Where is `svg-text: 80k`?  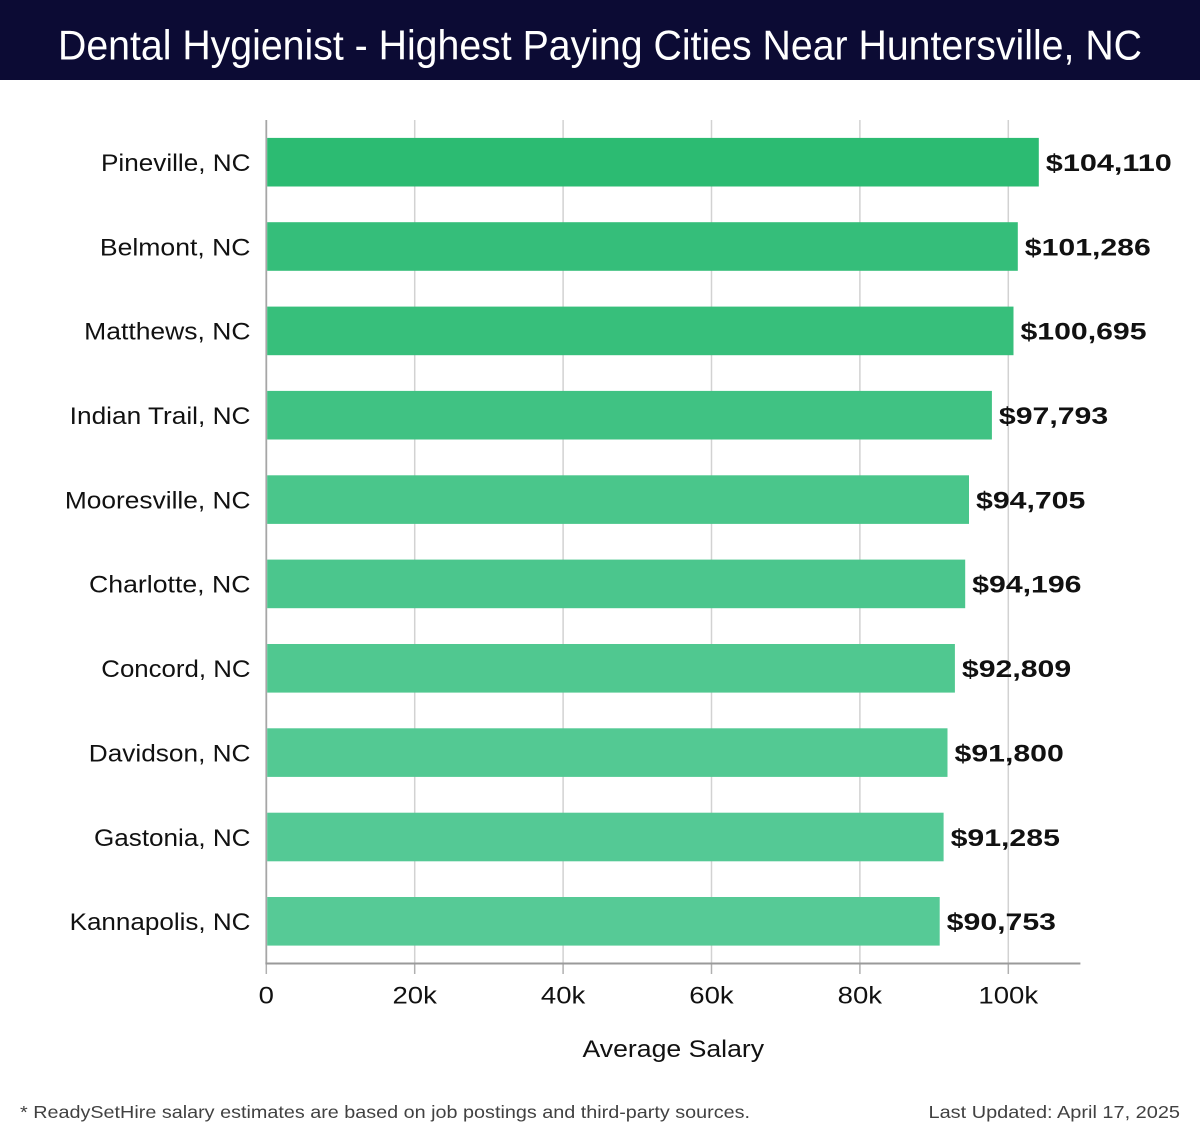
svg-text: 80k is located at coordinates (861, 996).